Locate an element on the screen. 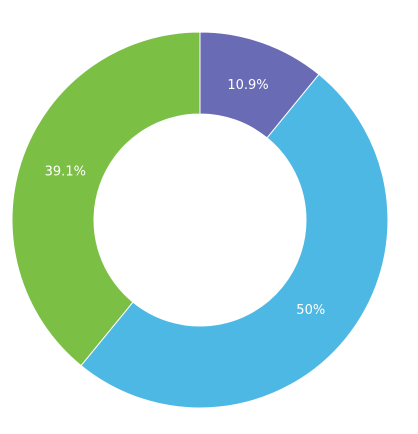 This screenshot has height=434, width=418. value-label: 50% is located at coordinates (310, 310).